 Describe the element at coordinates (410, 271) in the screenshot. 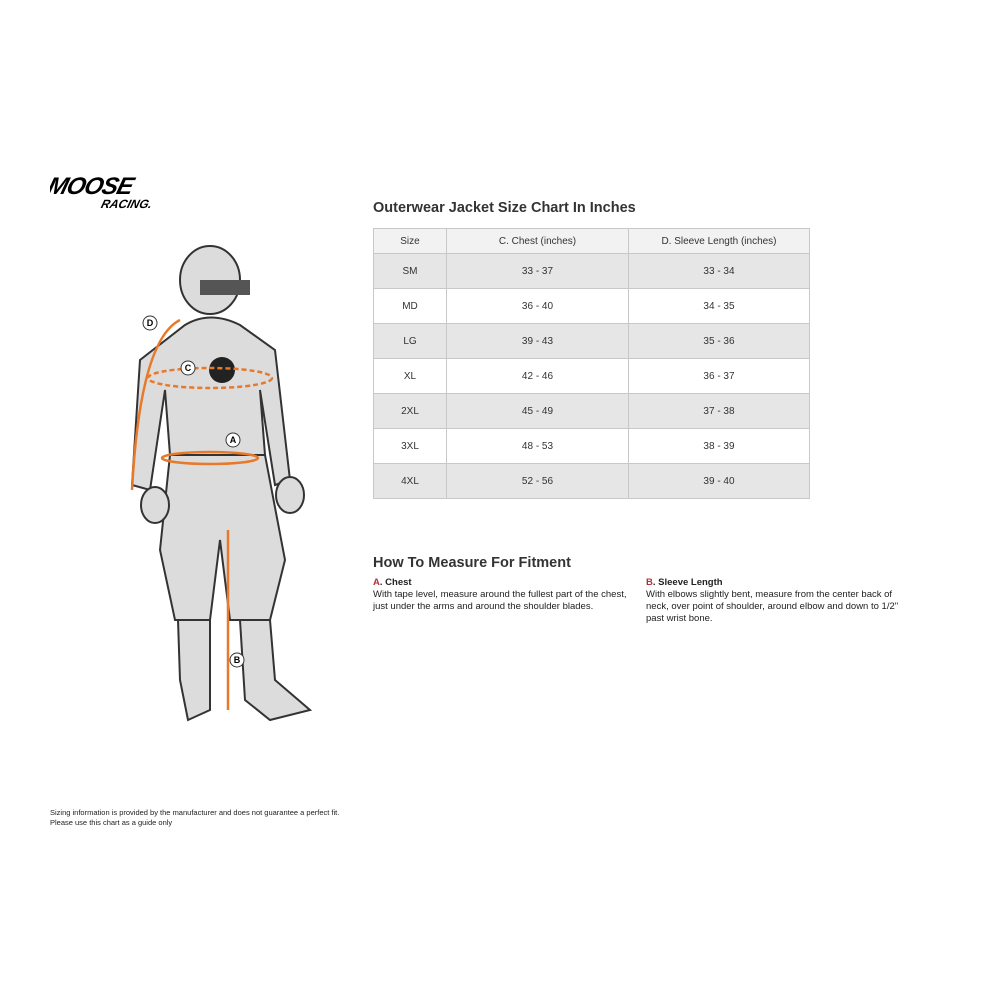

I see `cell-size: SM` at that location.